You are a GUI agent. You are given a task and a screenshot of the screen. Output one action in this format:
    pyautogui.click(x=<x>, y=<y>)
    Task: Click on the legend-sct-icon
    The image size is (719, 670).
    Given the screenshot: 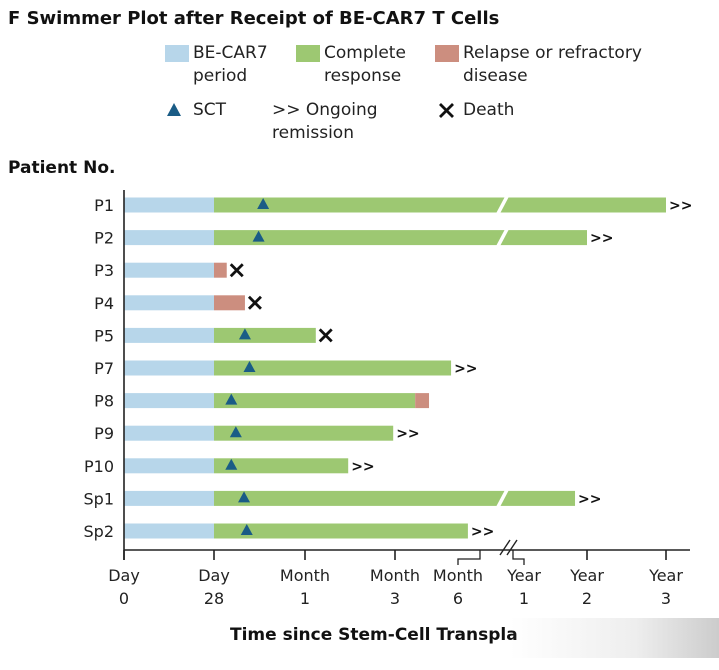 What is the action you would take?
    pyautogui.click(x=174, y=109)
    